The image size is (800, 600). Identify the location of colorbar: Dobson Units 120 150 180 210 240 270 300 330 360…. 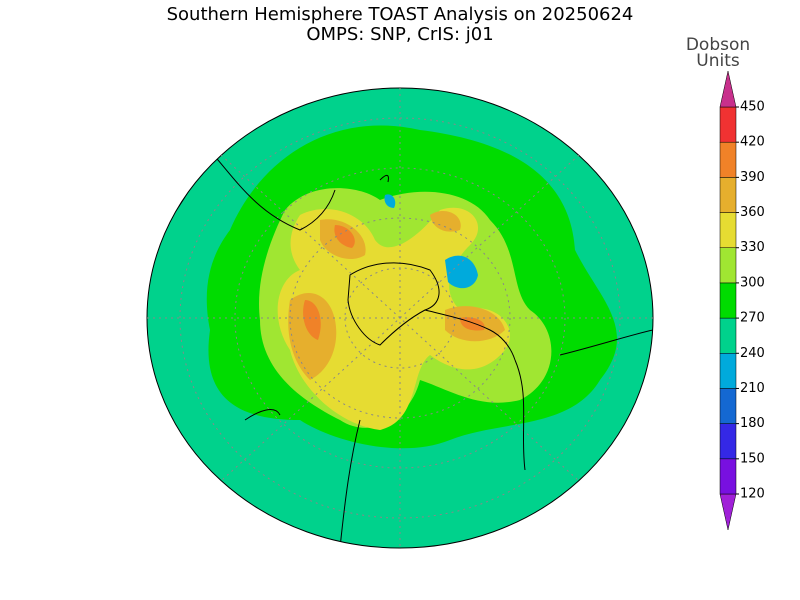
(725, 283).